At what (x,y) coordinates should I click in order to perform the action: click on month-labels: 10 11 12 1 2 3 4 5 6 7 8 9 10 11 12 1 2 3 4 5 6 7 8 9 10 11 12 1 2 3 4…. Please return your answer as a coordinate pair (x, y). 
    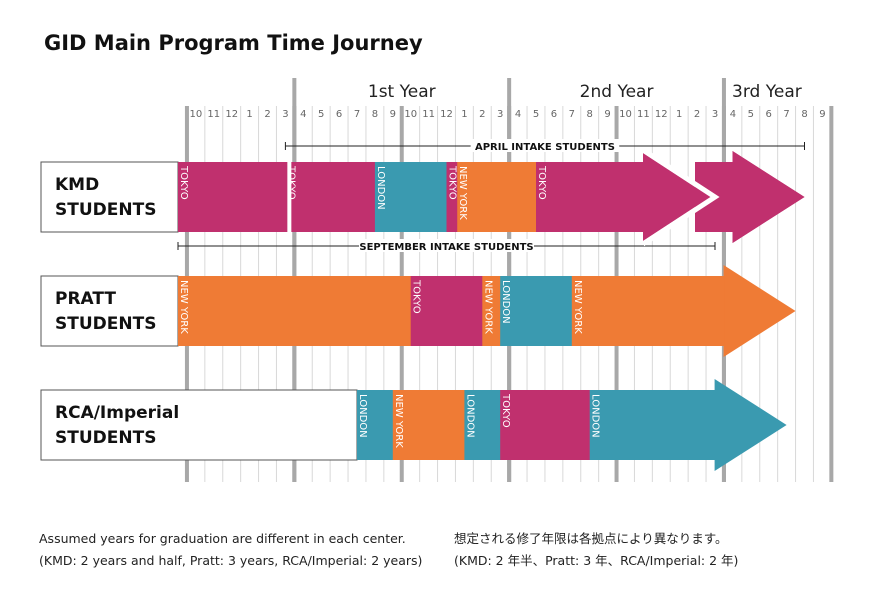
    Looking at the image, I should click on (508, 114).